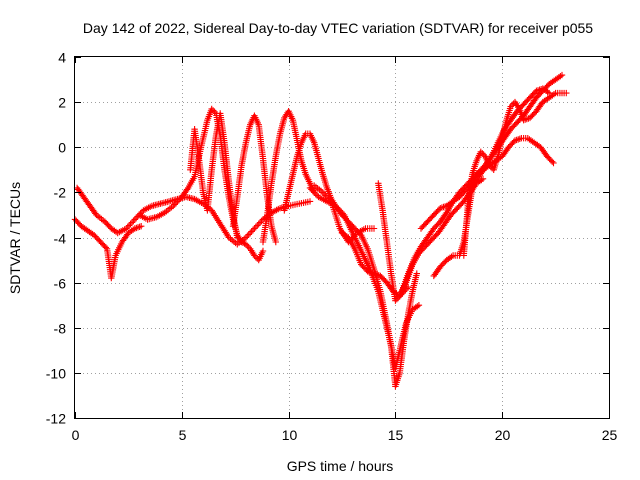  I want to click on y-tick-label: -8, so click(60, 329).